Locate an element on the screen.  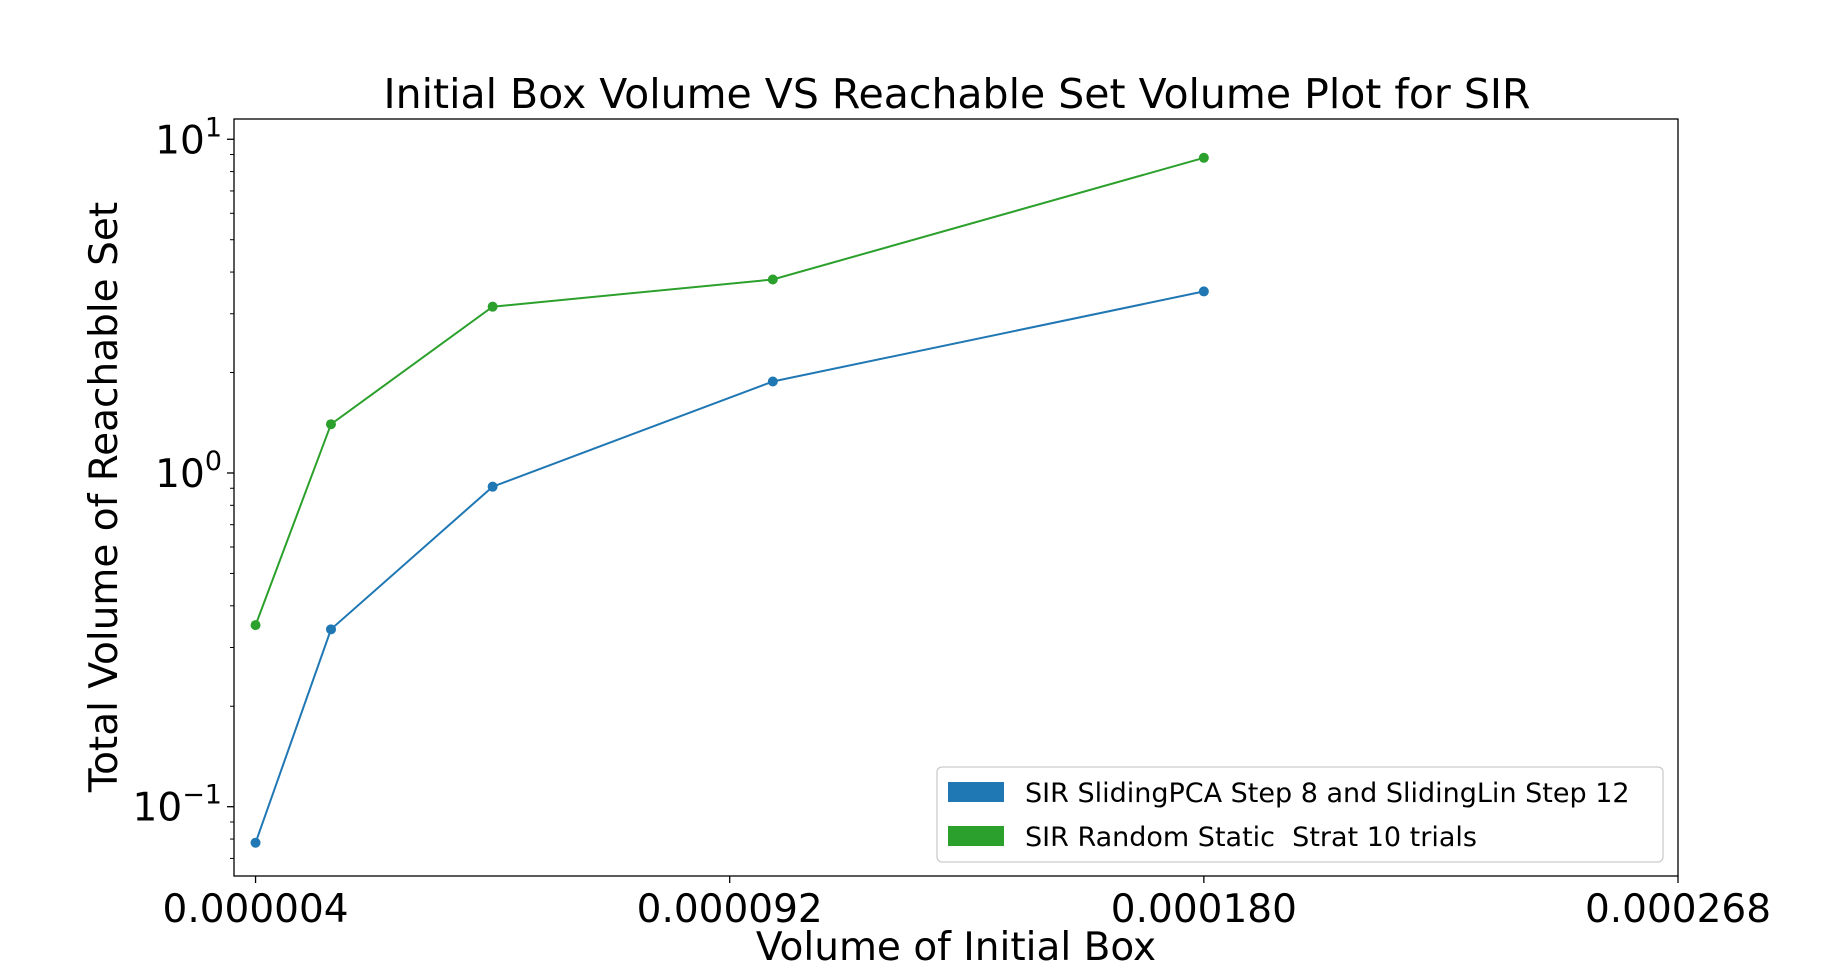
legend-box is located at coordinates (1300, 814).